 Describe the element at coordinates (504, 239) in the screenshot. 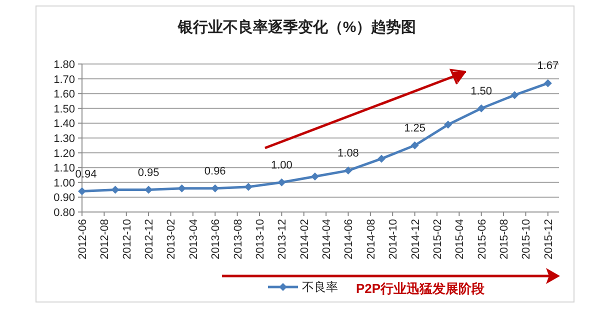

I see `x-tick-label: 2015-08` at that location.